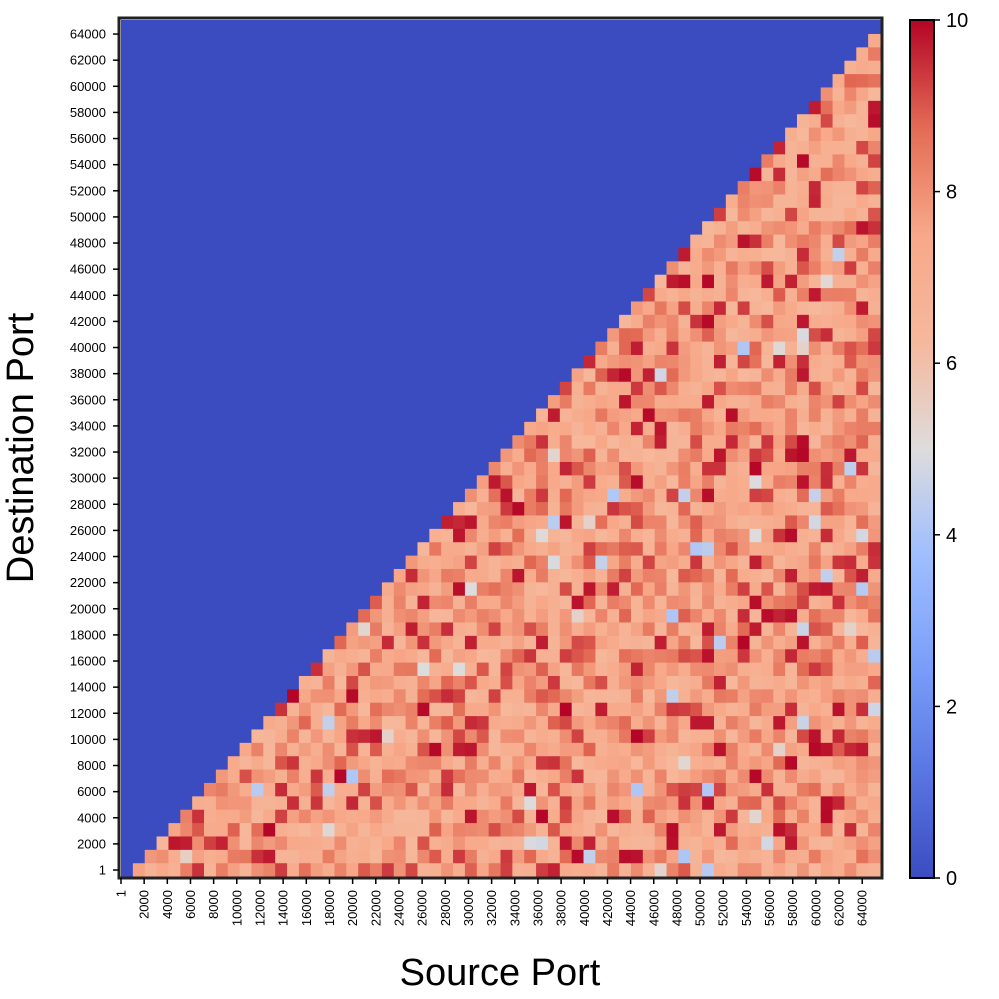 The image size is (999, 999). Describe the element at coordinates (792, 908) in the screenshot. I see `x-tick-label: 58000` at that location.